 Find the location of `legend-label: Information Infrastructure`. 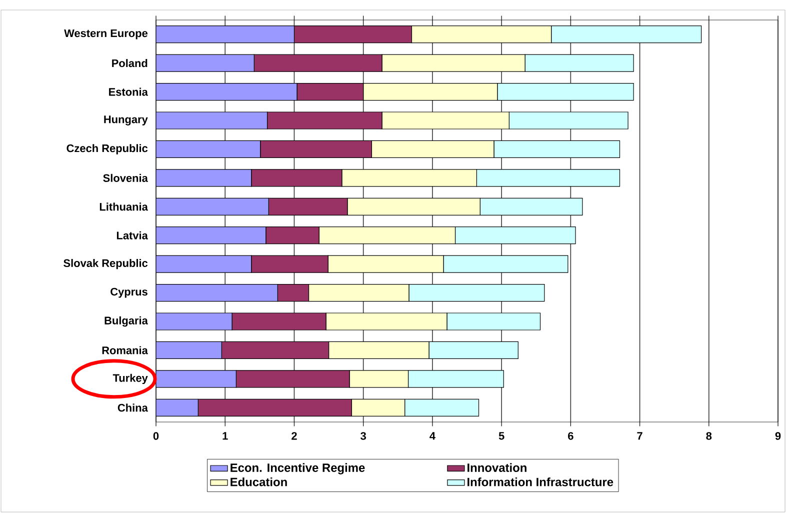

legend-label: Information Infrastructure is located at coordinates (541, 481).